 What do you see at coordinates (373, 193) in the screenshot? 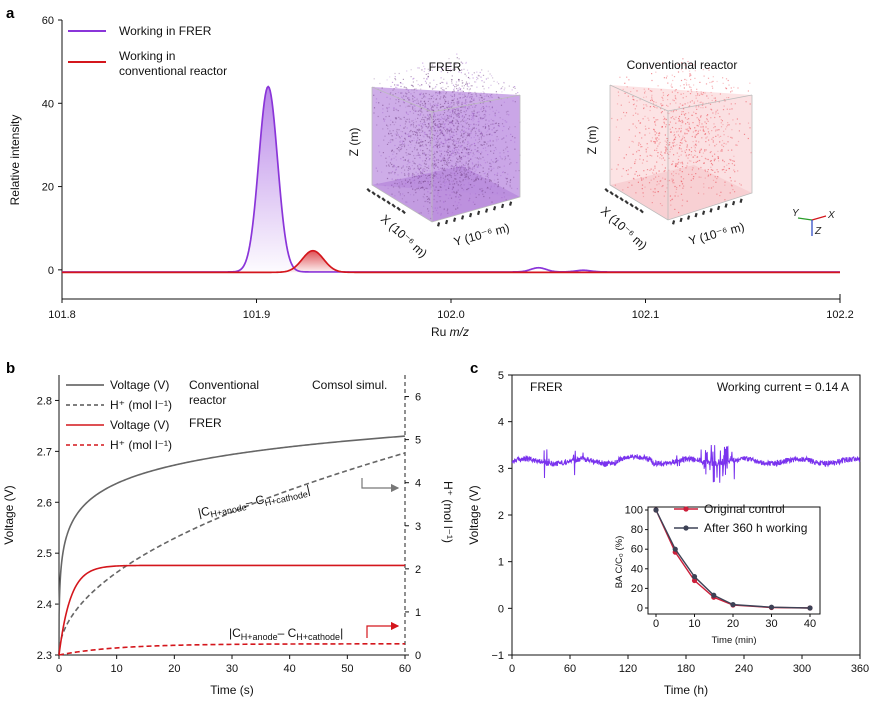
I see `cube-tick` at bounding box center [373, 193].